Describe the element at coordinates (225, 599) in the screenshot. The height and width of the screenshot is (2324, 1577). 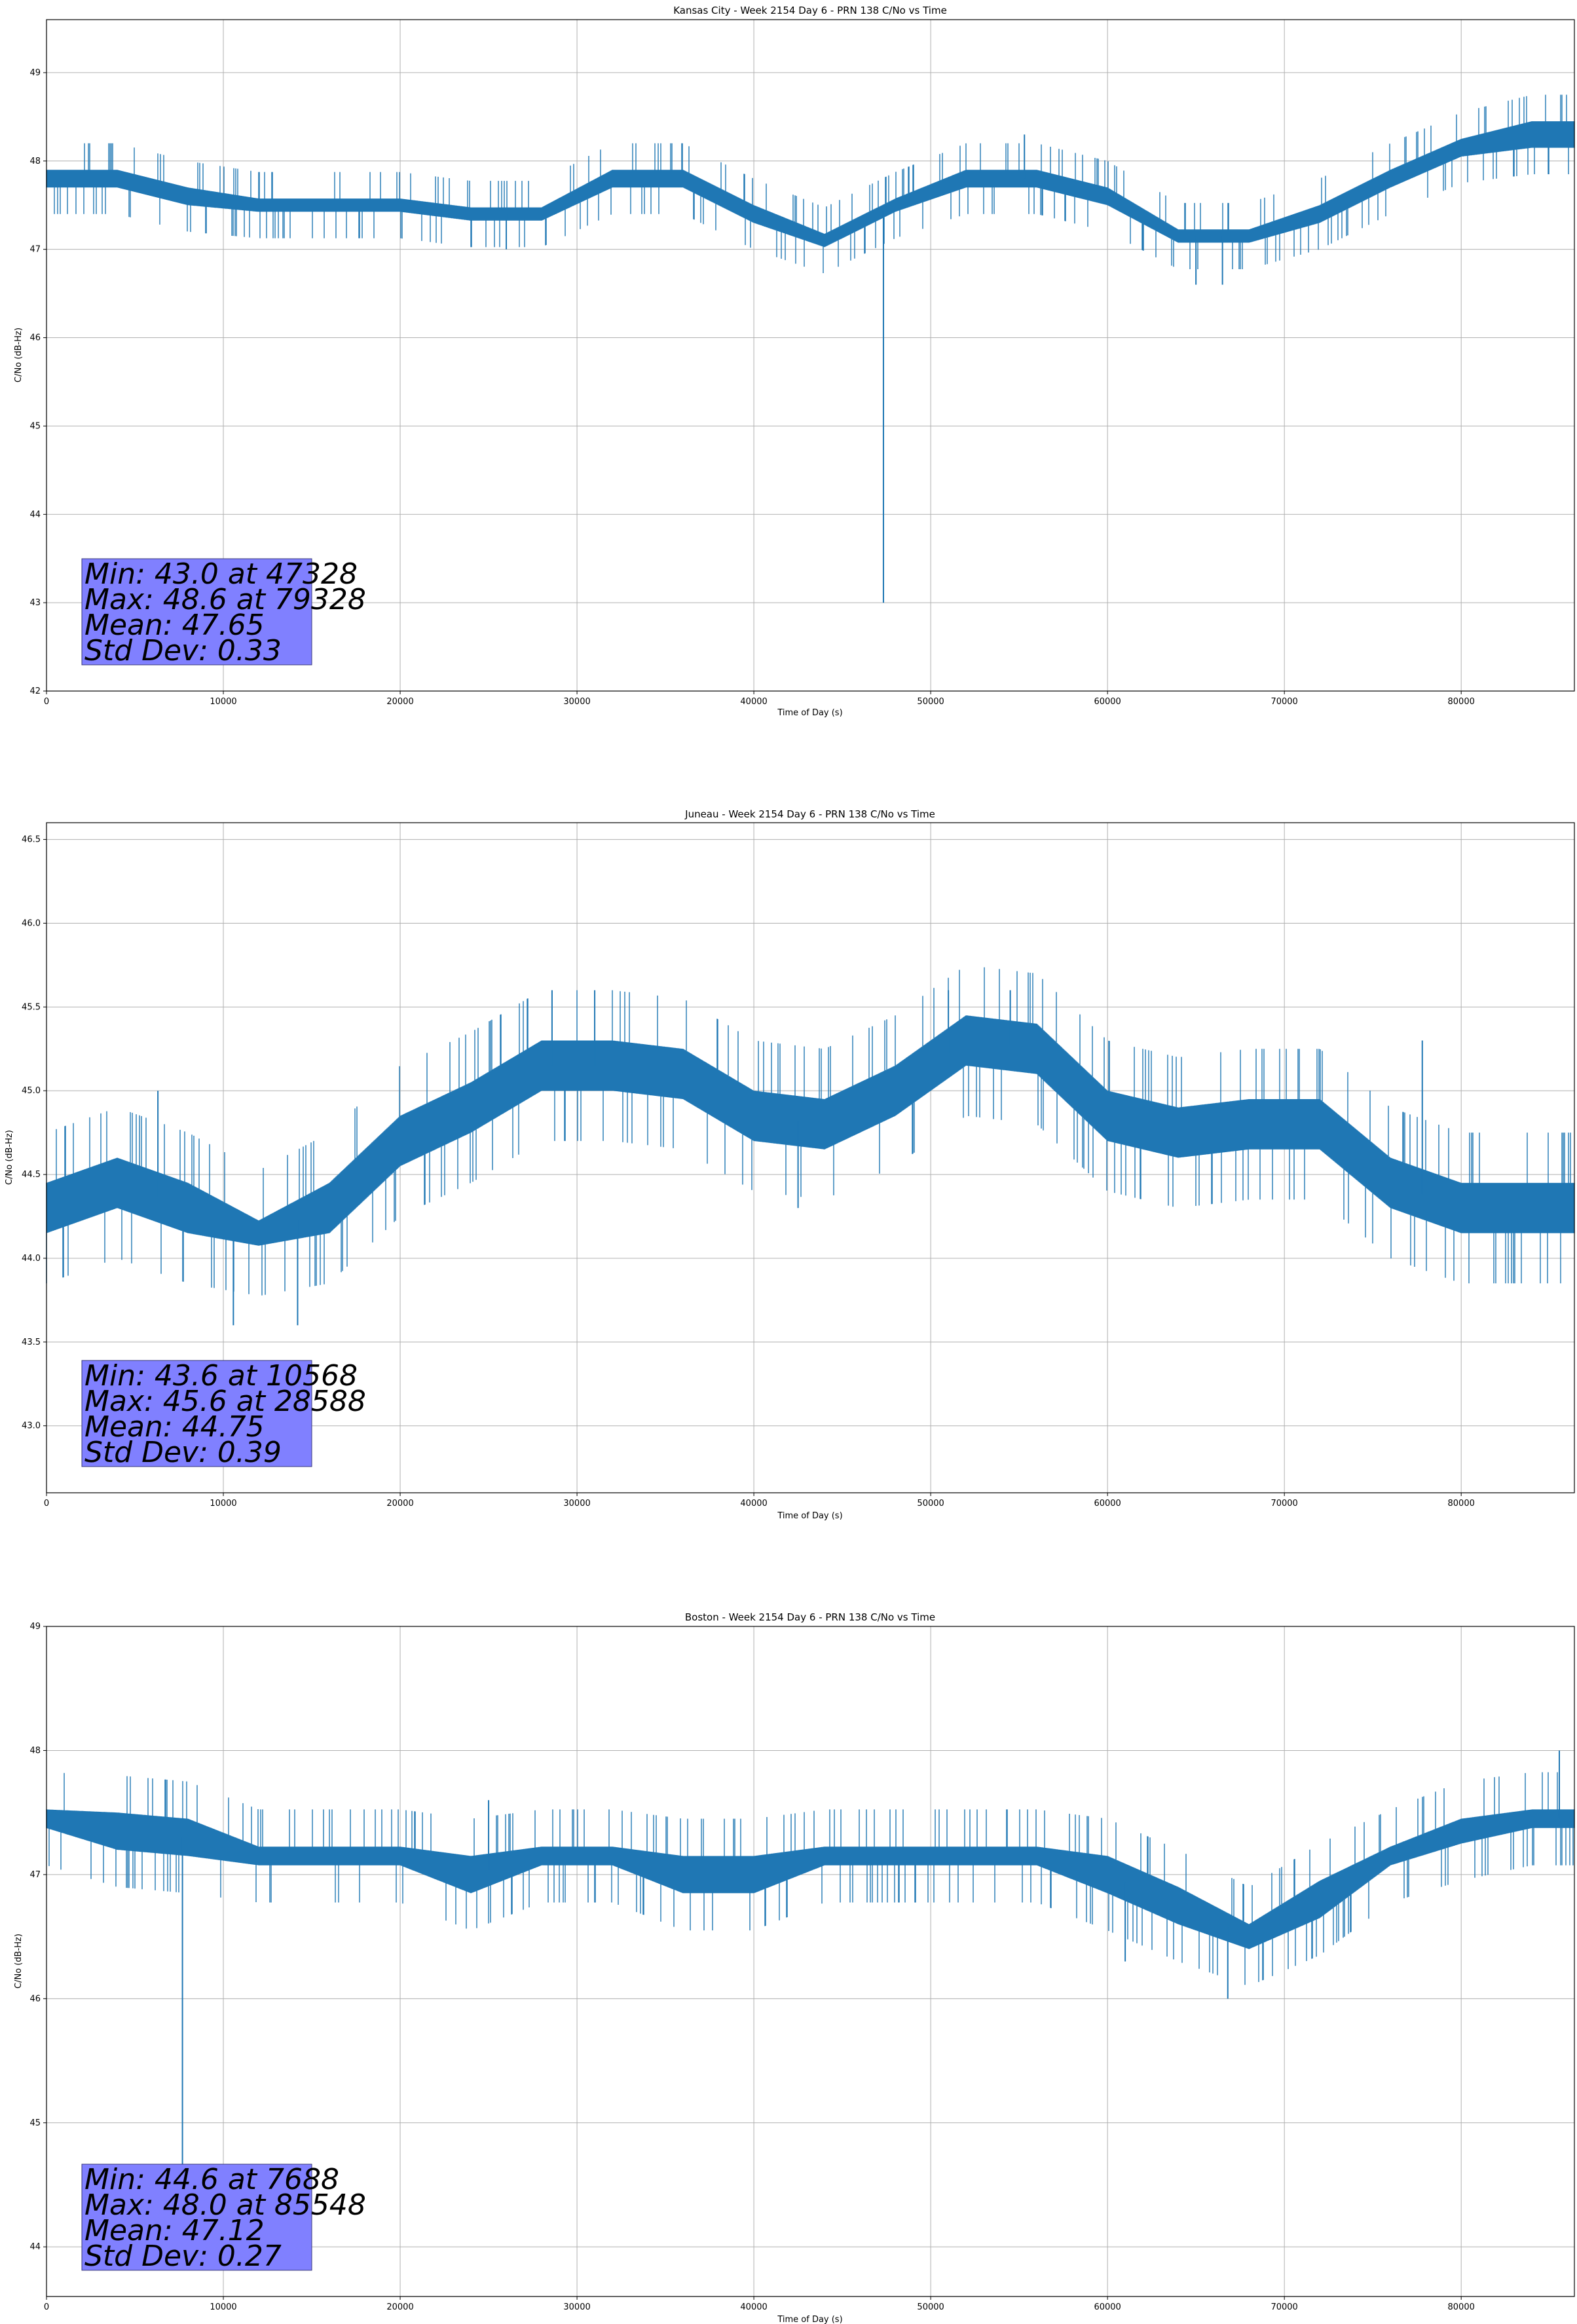
I see `stats-line: Max: 48.6 at 79328` at that location.